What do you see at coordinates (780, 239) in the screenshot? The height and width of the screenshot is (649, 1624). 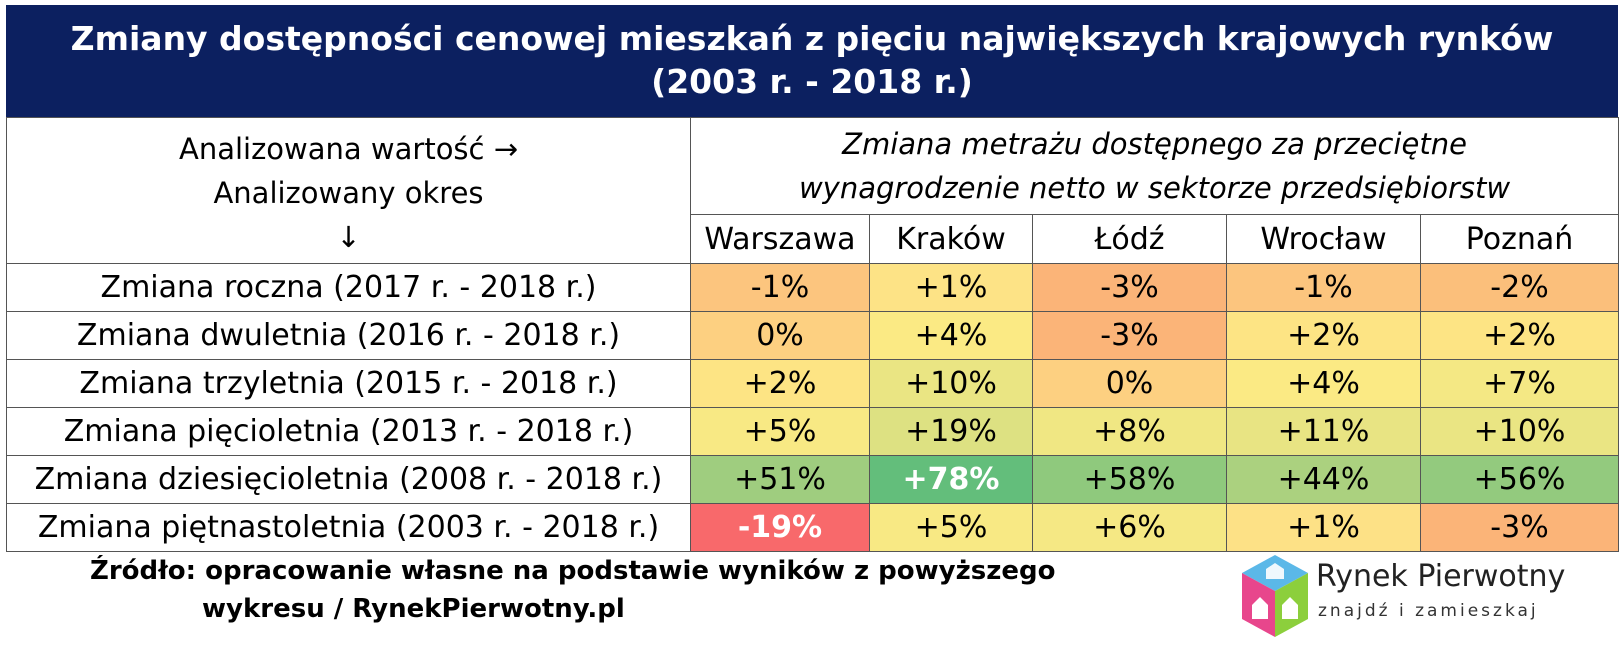 I see `column-header: Warszawa` at bounding box center [780, 239].